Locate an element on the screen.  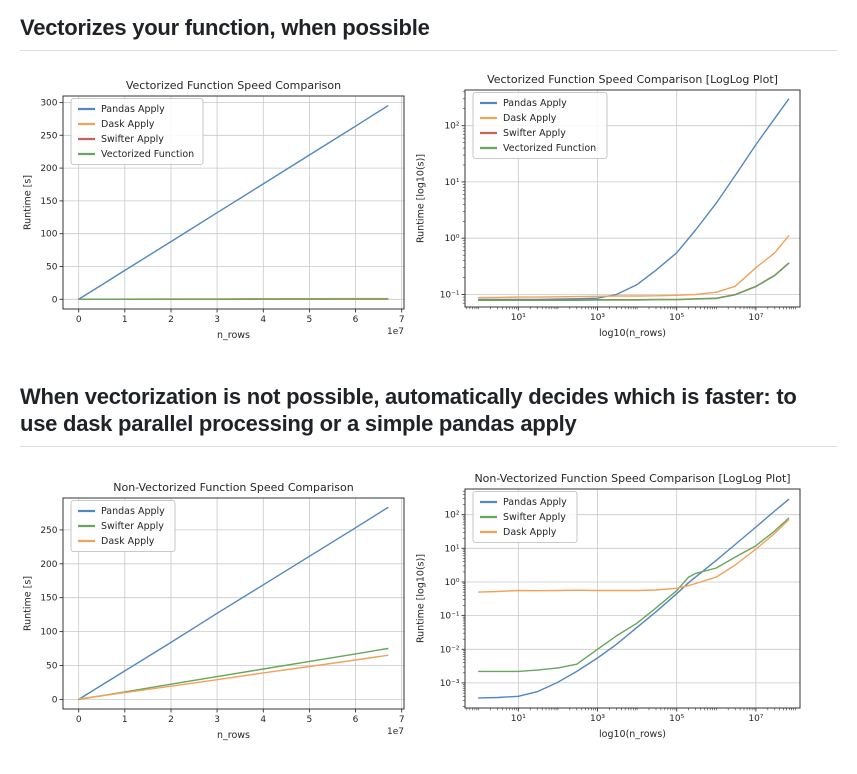
chart-title: Vectorized Function Speed Comparison is located at coordinates (233, 85).